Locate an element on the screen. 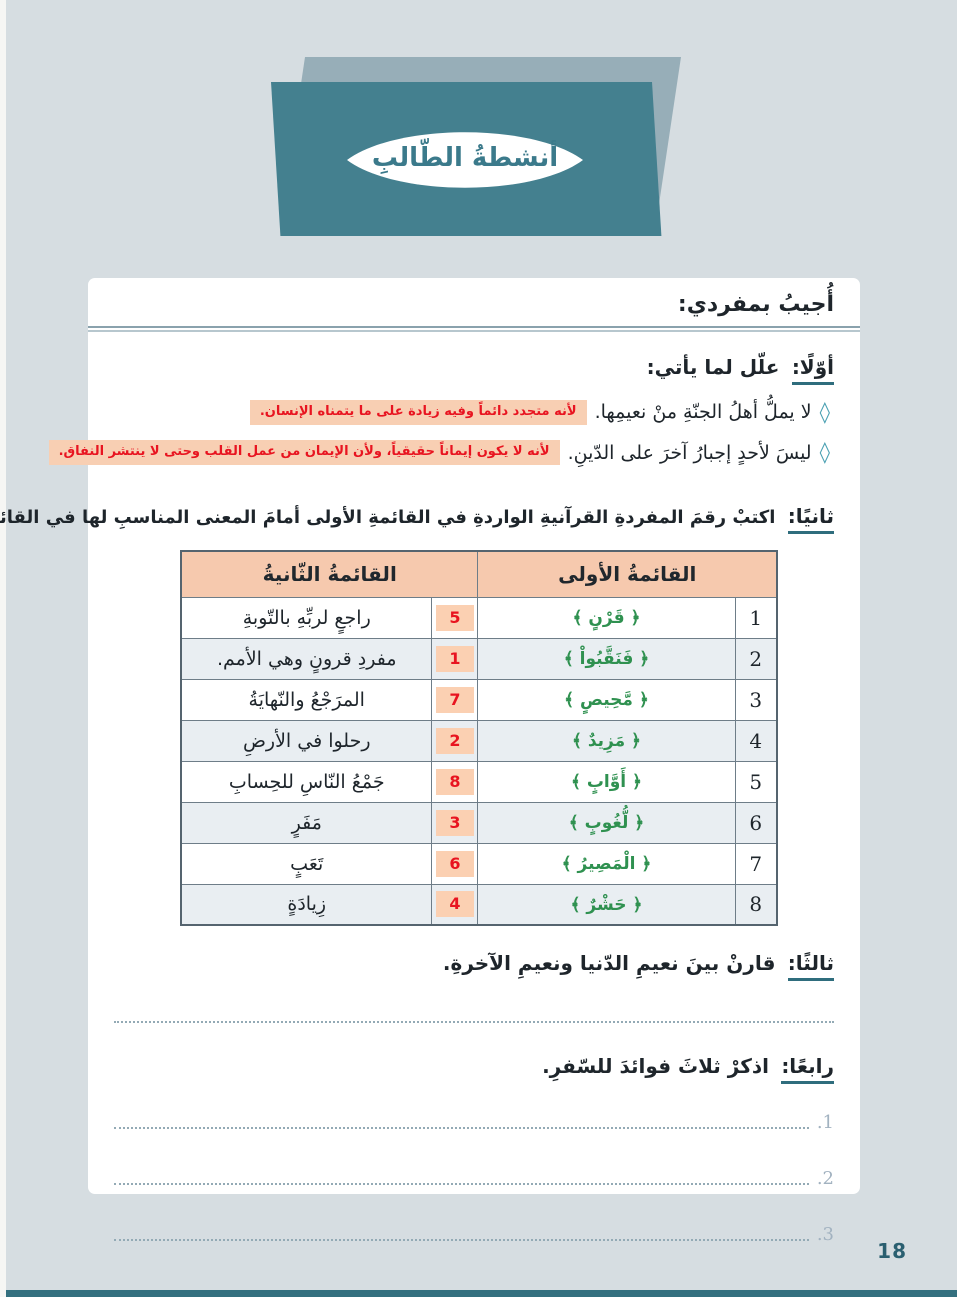 This screenshot has height=1297, width=957. table-header-row: القائمةُ الأولى القائمةُ الثّانيةُ is located at coordinates (479, 574).